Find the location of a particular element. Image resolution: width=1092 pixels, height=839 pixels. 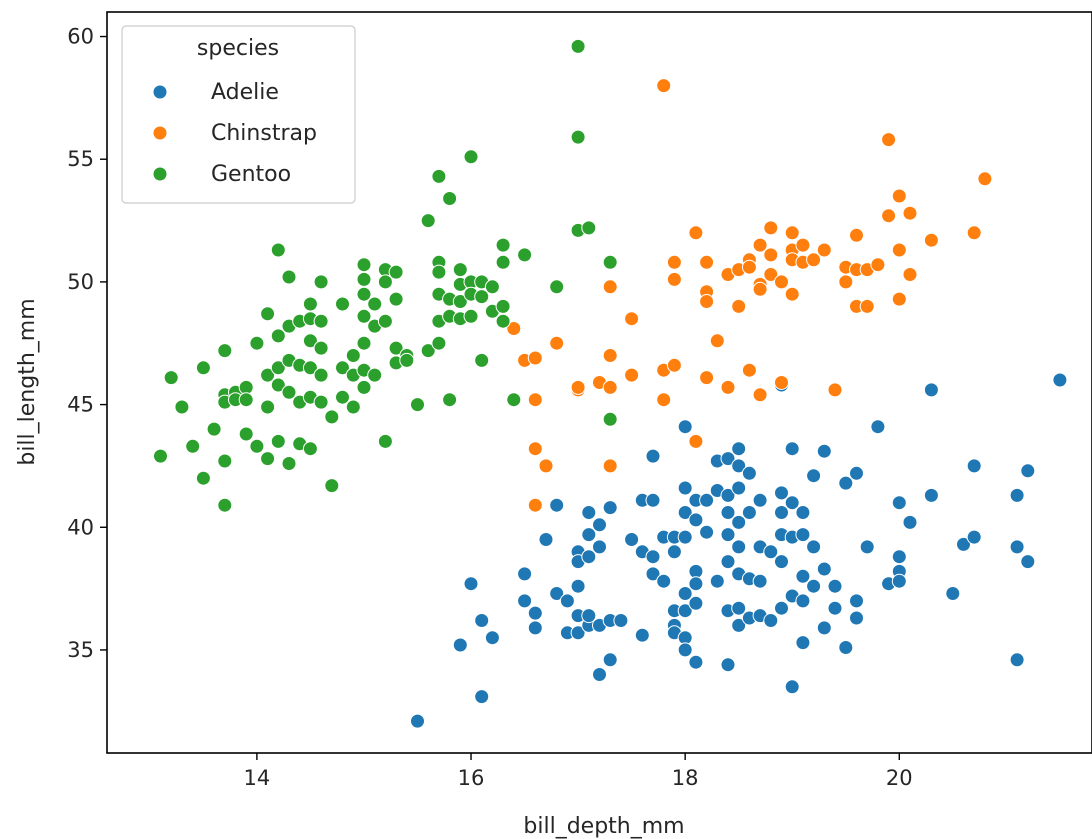

x-tick-label-2: 18 is located at coordinates (685, 778).